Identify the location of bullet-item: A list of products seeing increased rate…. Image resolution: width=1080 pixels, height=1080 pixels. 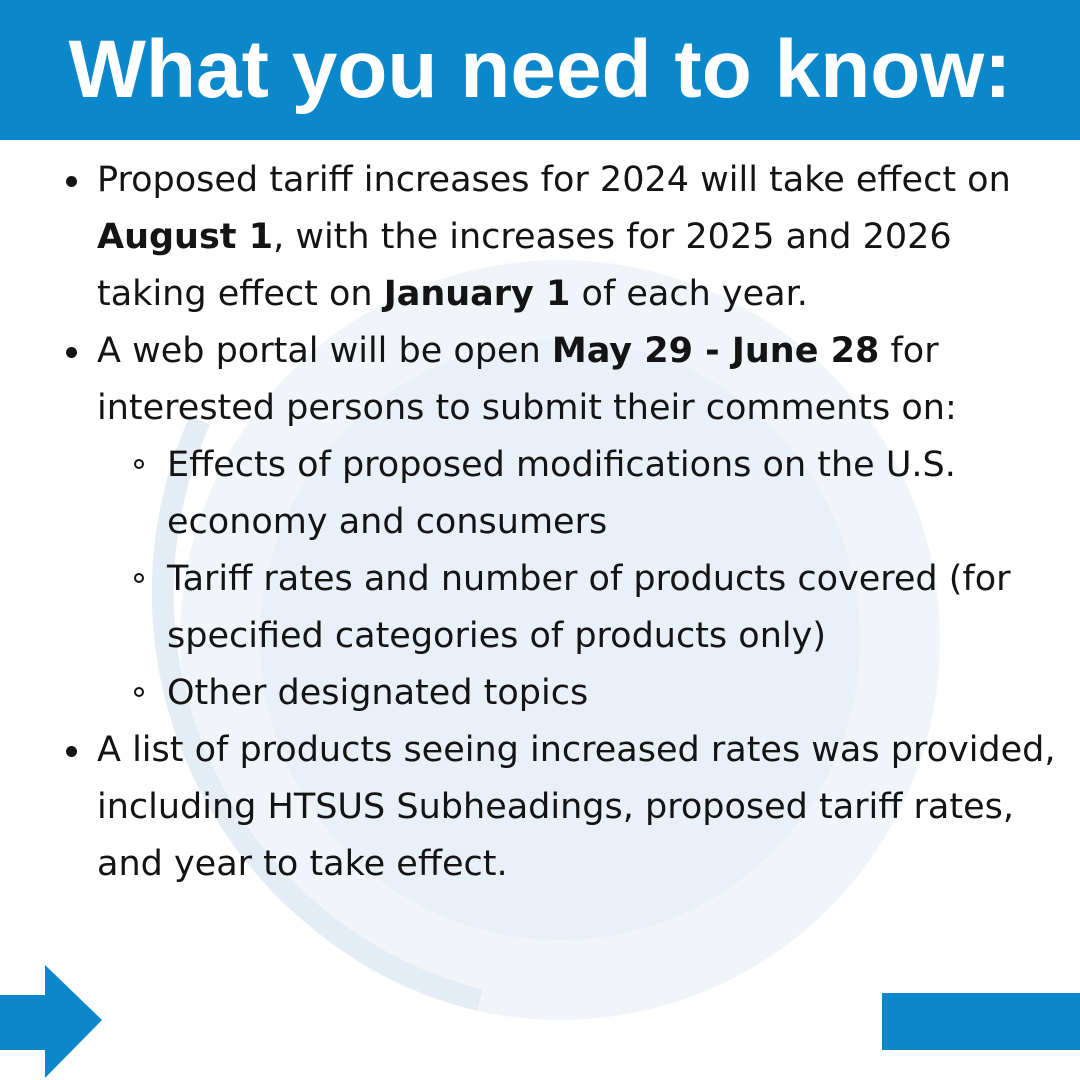
(561, 807).